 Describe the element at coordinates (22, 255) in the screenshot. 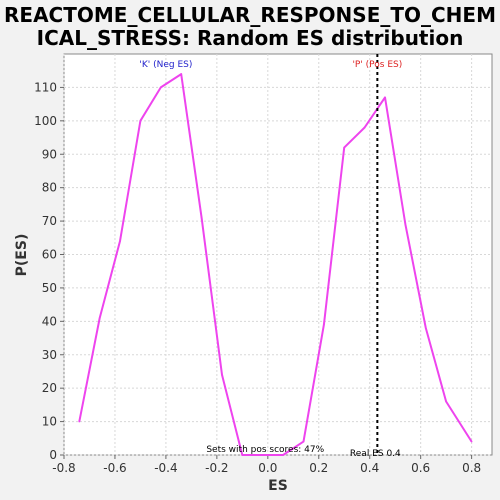

I see `y-axis-label: P(ES)` at that location.